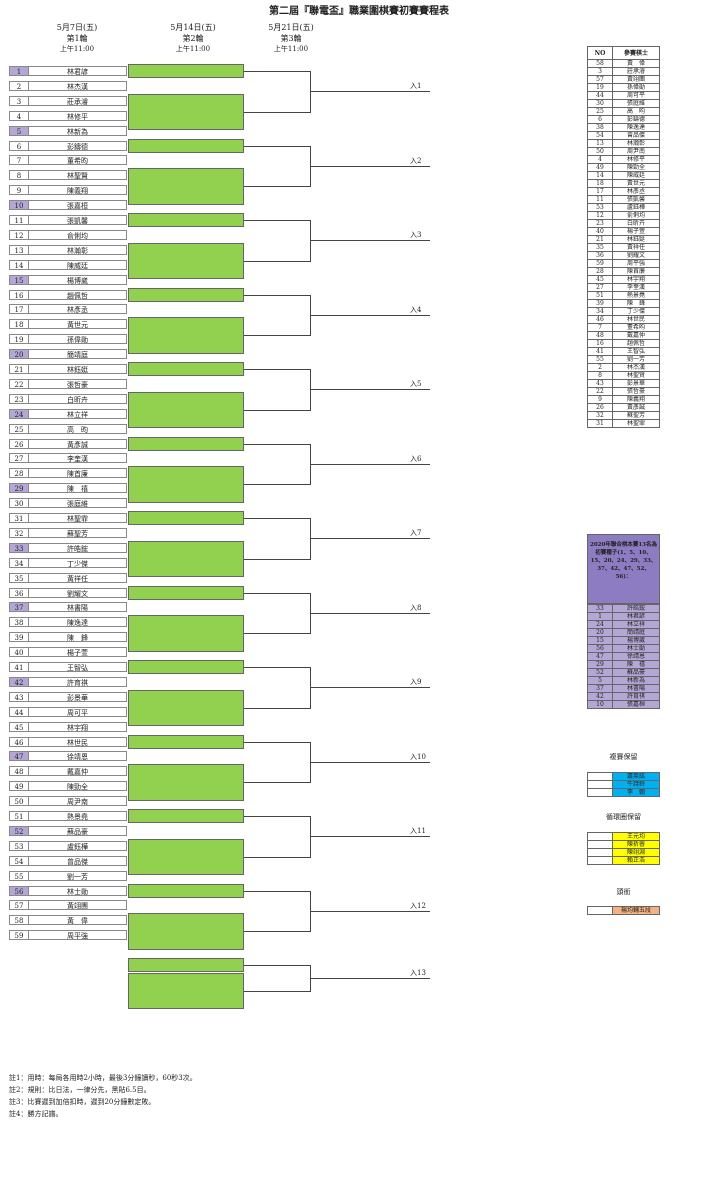  What do you see at coordinates (623, 423) in the screenshot?
I see `table-row: 31 林聖霏` at bounding box center [623, 423].